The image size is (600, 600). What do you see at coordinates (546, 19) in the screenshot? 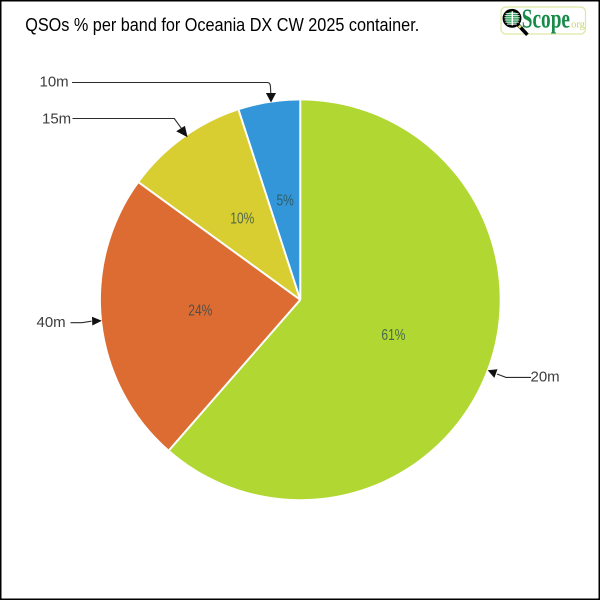
I see `svg-text: Scope` at bounding box center [546, 19].